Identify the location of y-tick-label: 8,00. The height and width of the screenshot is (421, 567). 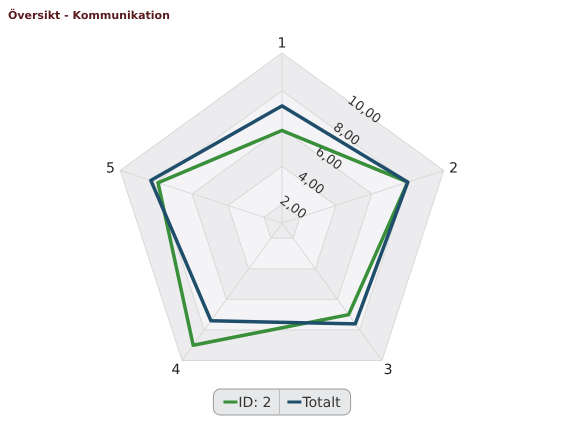
(346, 135).